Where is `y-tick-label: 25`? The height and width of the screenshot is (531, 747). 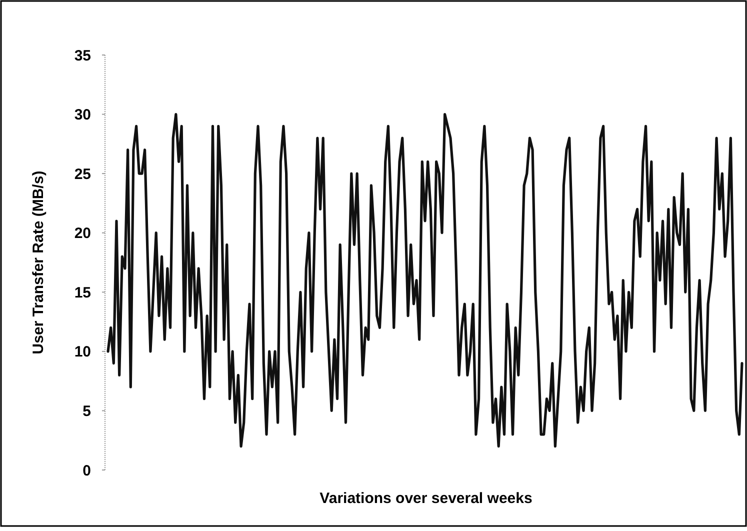 y-tick-label: 25 is located at coordinates (82, 174).